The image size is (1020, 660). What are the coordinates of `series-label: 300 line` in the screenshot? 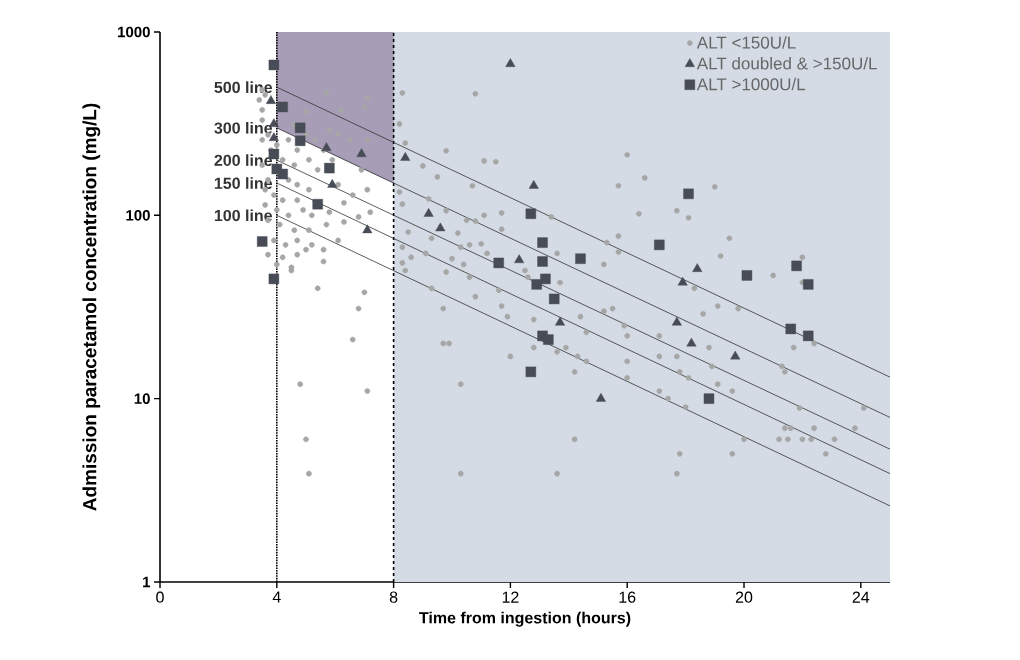 It's located at (243, 127).